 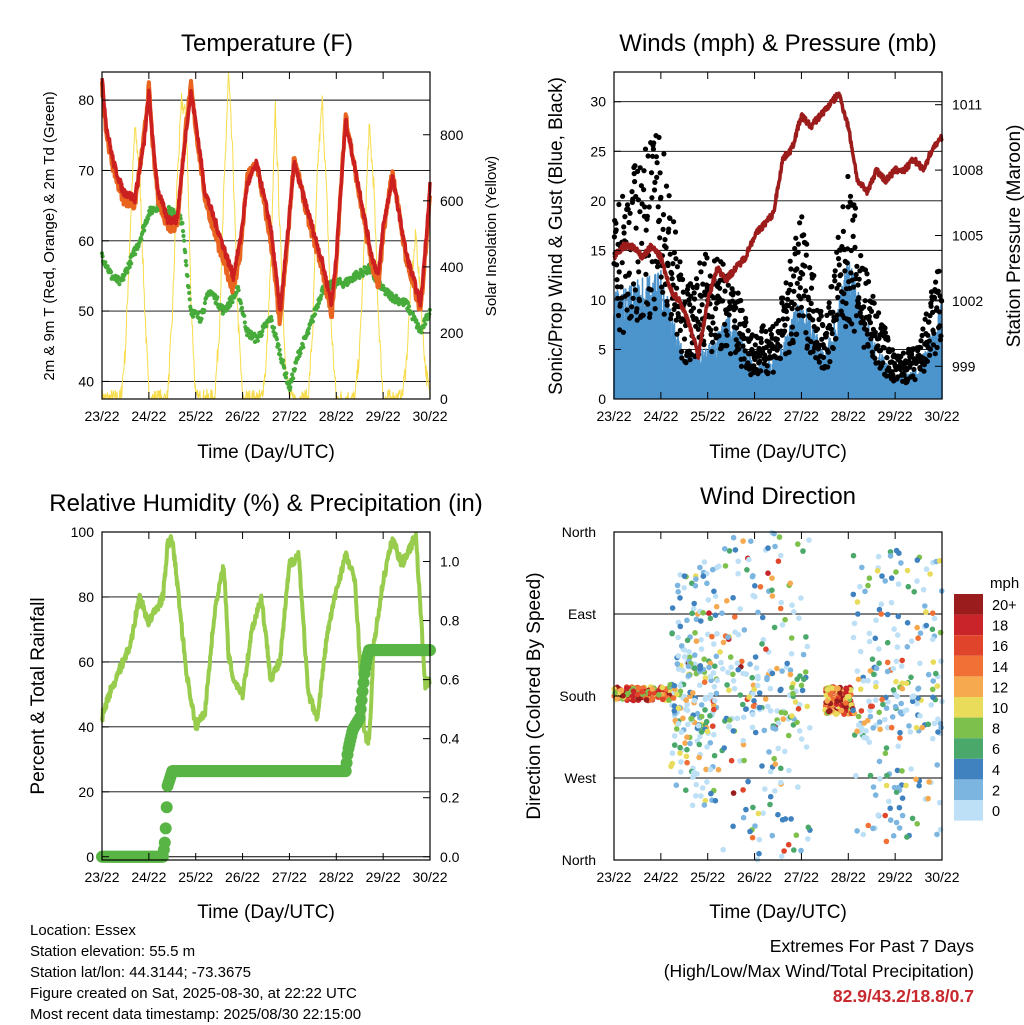 I want to click on y-tick-label-right: 0.2, so click(x=450, y=798).